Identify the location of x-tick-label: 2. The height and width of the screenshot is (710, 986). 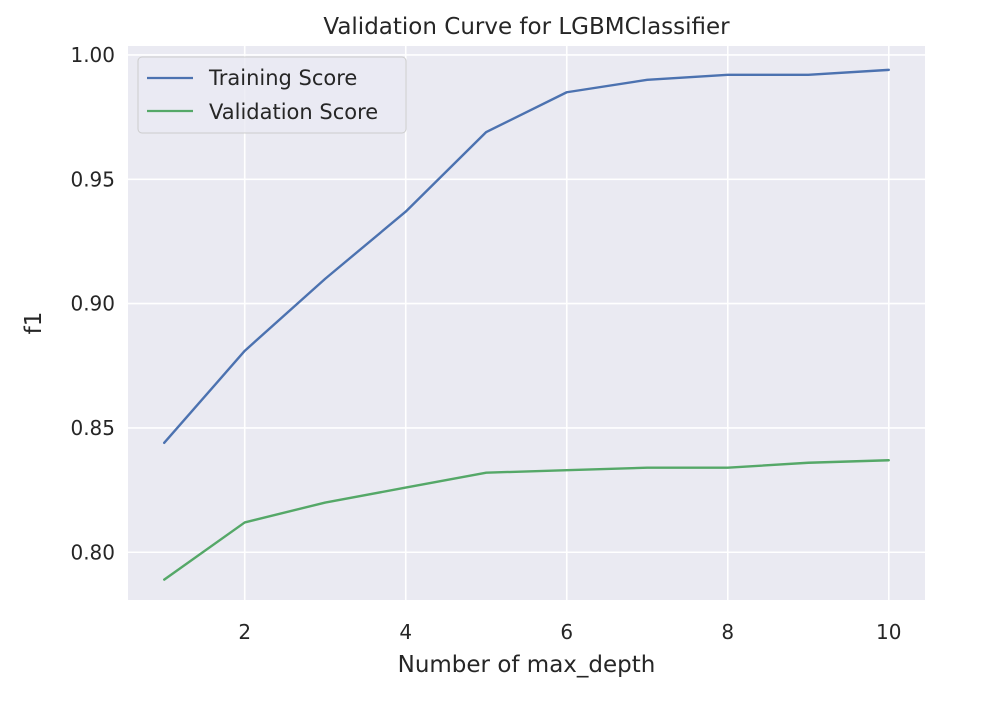
(244, 632).